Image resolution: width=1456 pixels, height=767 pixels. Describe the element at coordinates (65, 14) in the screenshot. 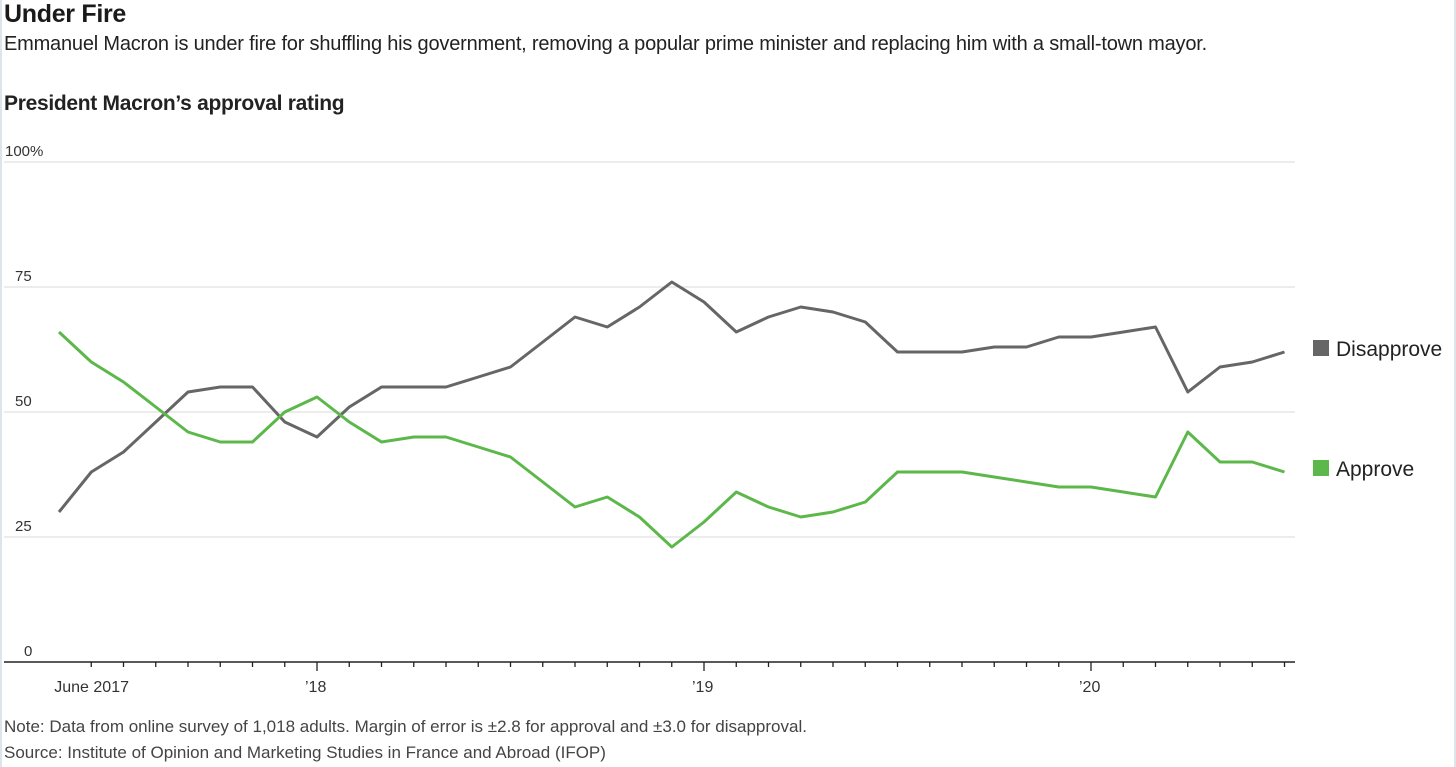

I see `page-title: Under Fire` at that location.